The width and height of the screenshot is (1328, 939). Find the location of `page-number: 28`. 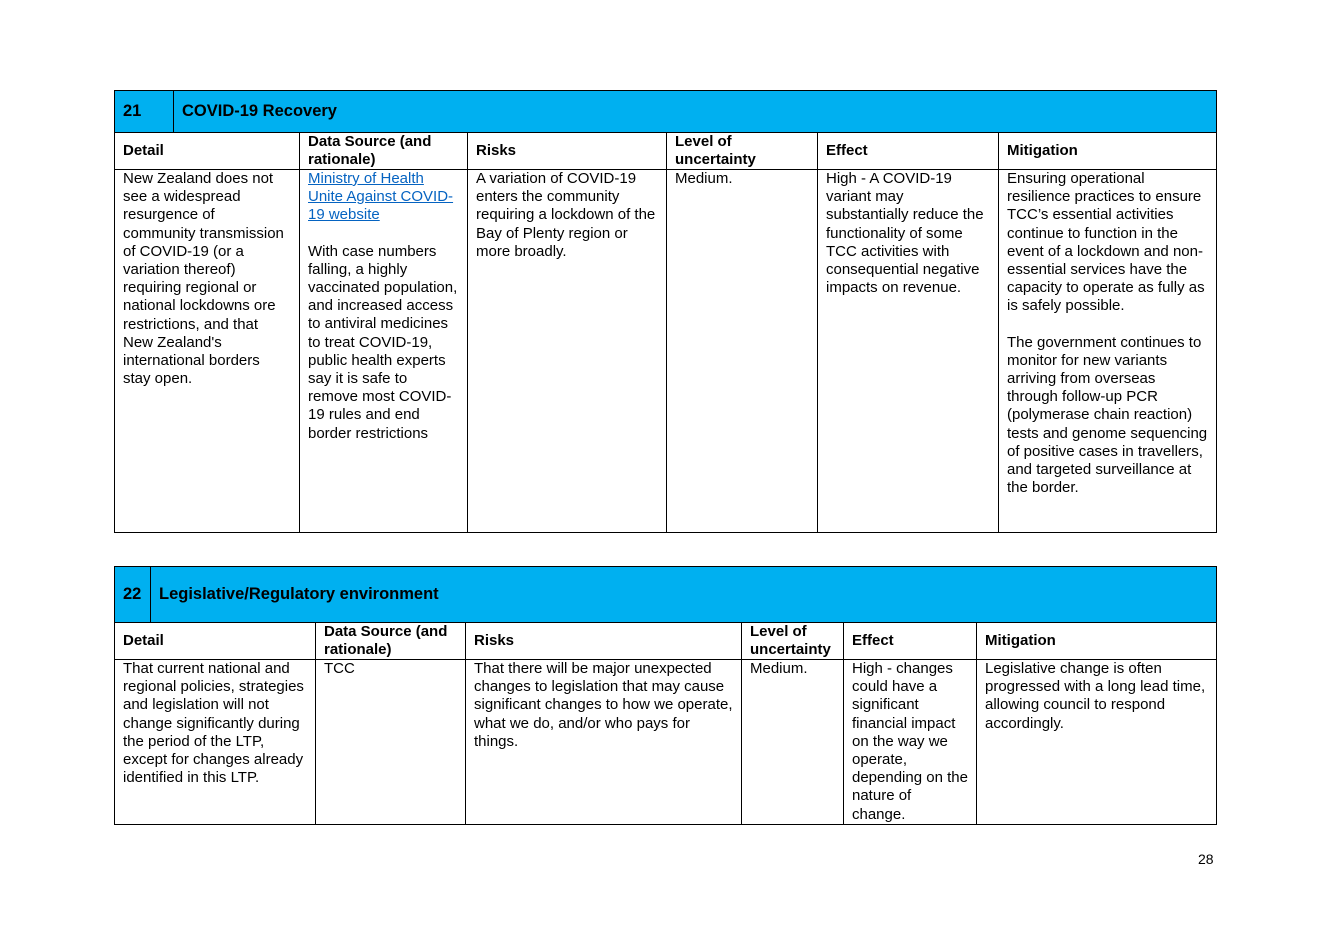

page-number: 28 is located at coordinates (1206, 859).